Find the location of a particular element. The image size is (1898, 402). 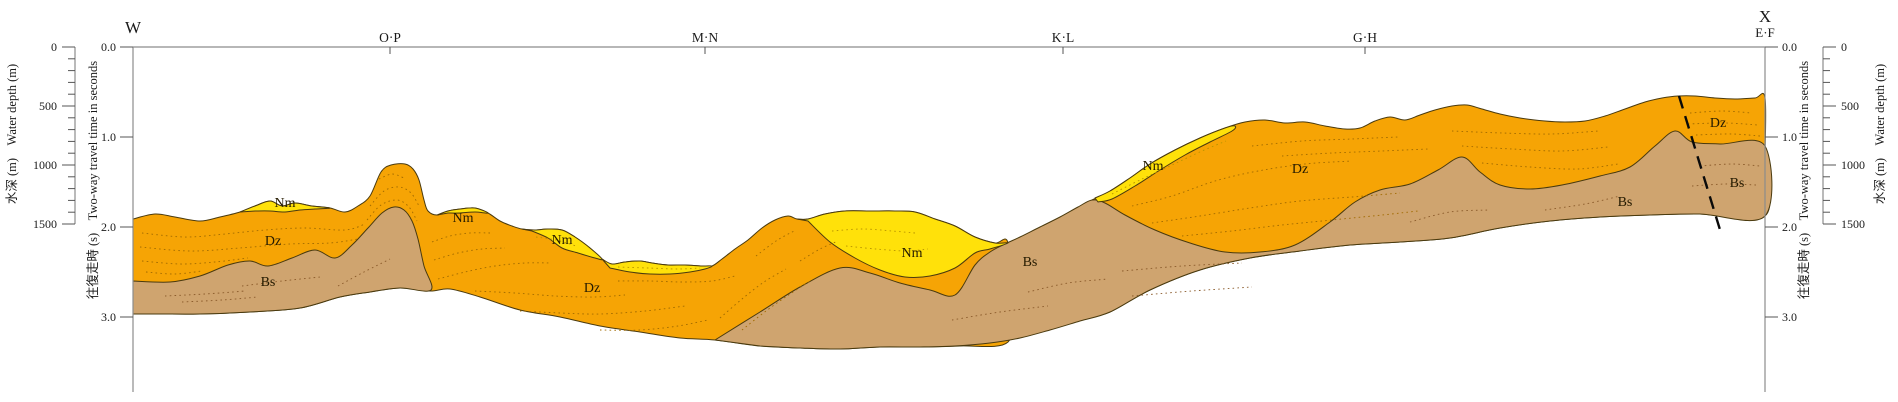

time-tick-label-left-3: 3.0 is located at coordinates (108, 317).